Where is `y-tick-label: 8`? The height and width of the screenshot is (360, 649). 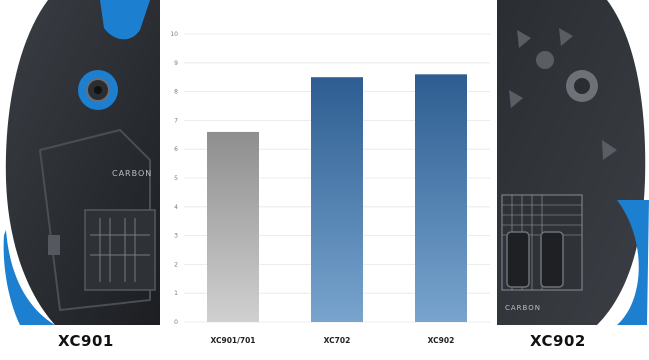 y-tick-label: 8 is located at coordinates (176, 92).